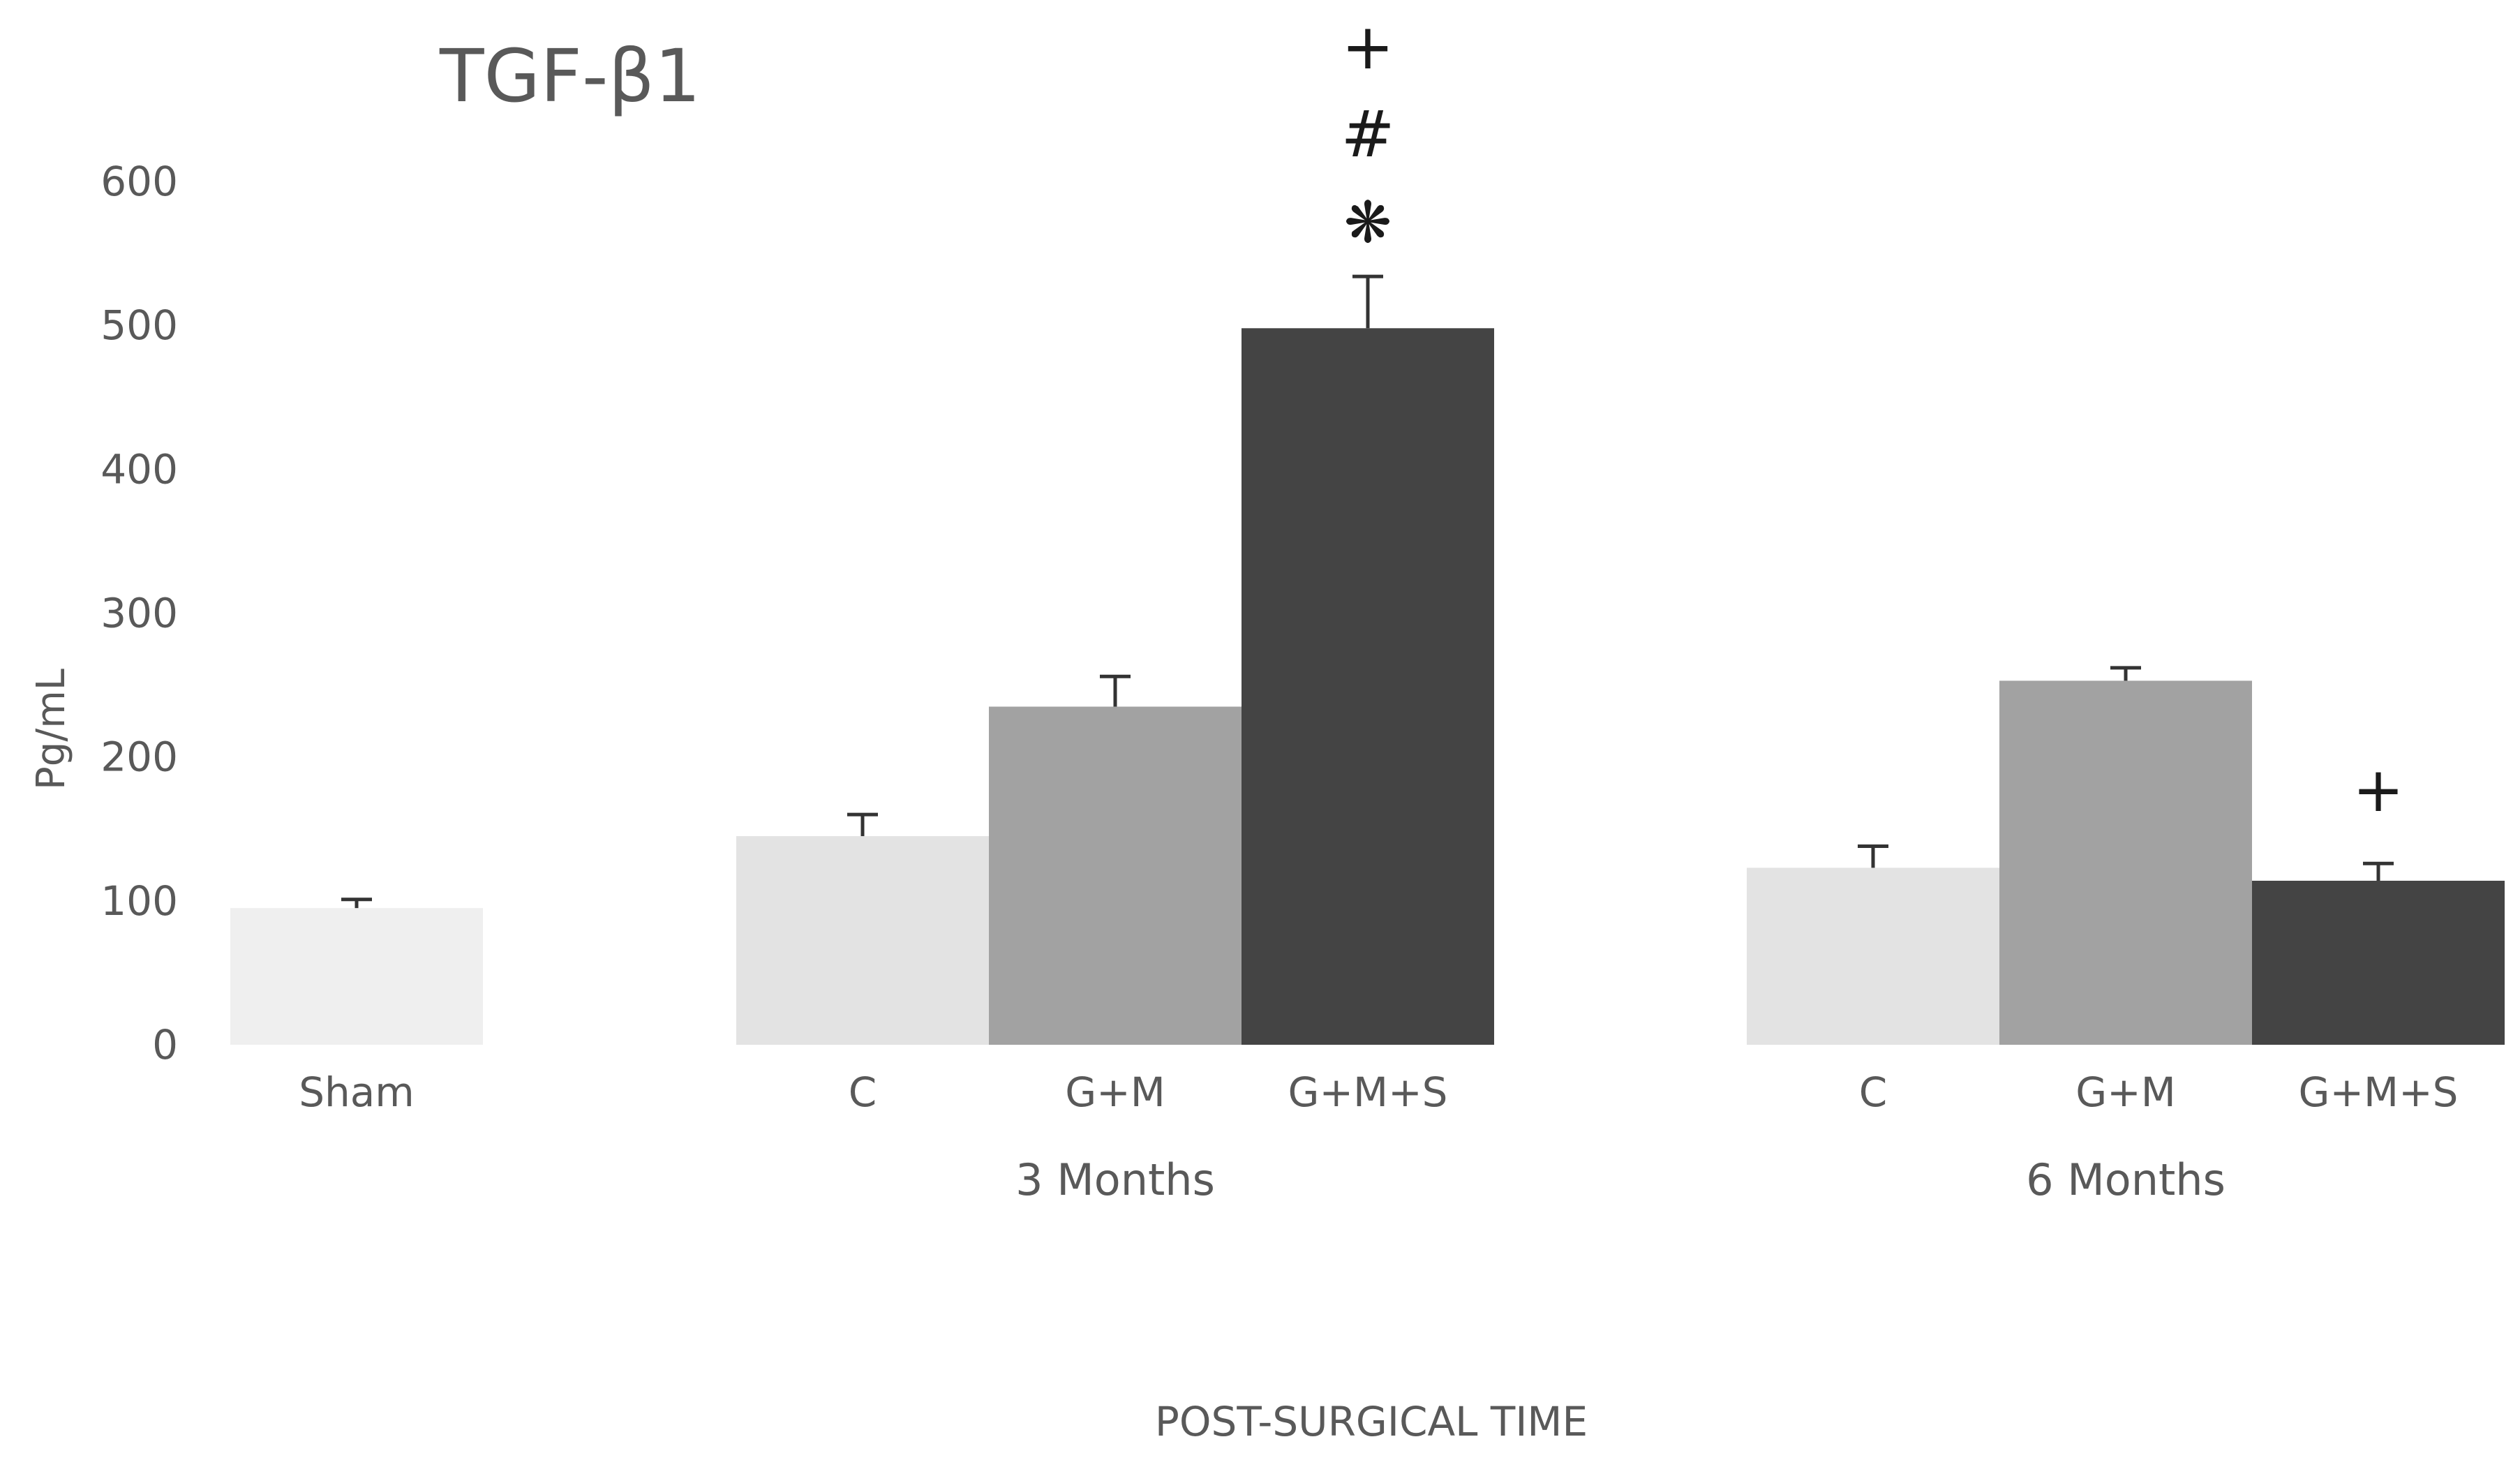 The height and width of the screenshot is (1467, 2520). Describe the element at coordinates (2125, 1179) in the screenshot. I see `group-label-6-months: 6 Months` at that location.